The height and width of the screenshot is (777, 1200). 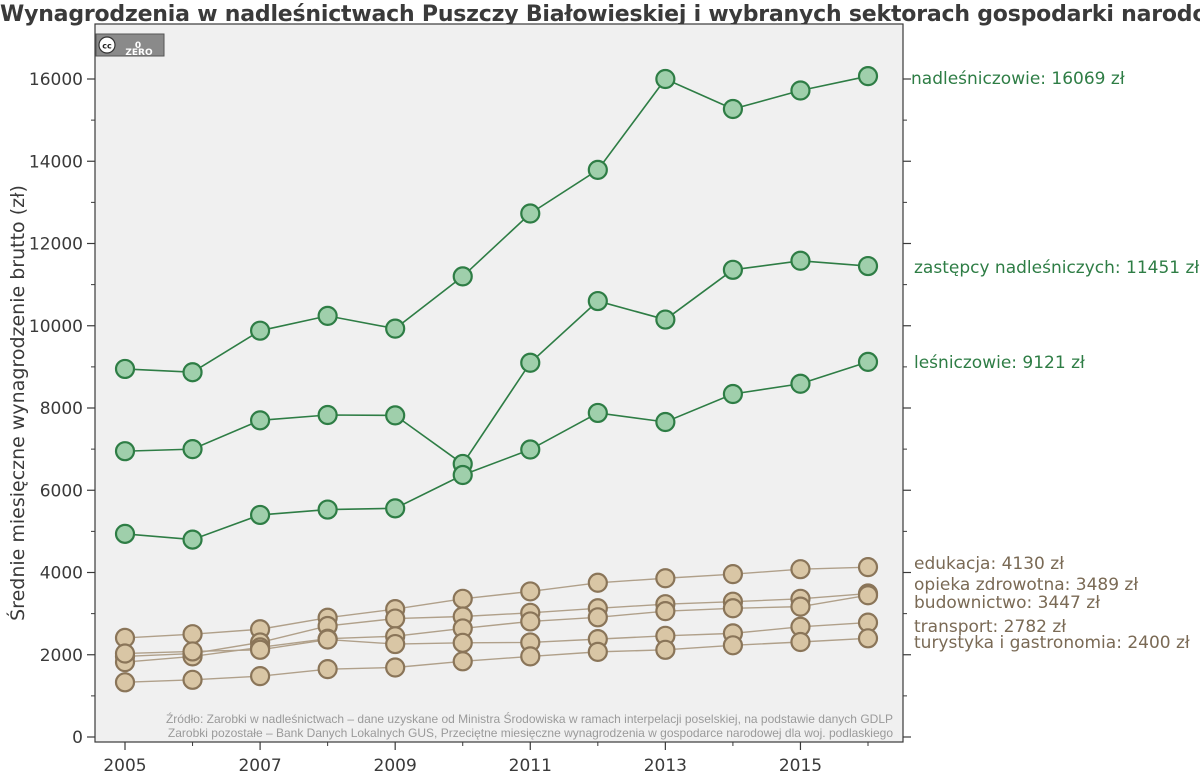 I want to click on series-points-turystyka-i-gastronomia, so click(x=496, y=660).